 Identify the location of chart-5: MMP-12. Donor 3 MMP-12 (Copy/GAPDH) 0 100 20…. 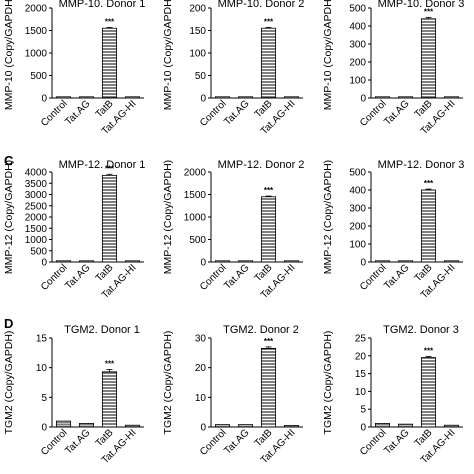
(393, 230).